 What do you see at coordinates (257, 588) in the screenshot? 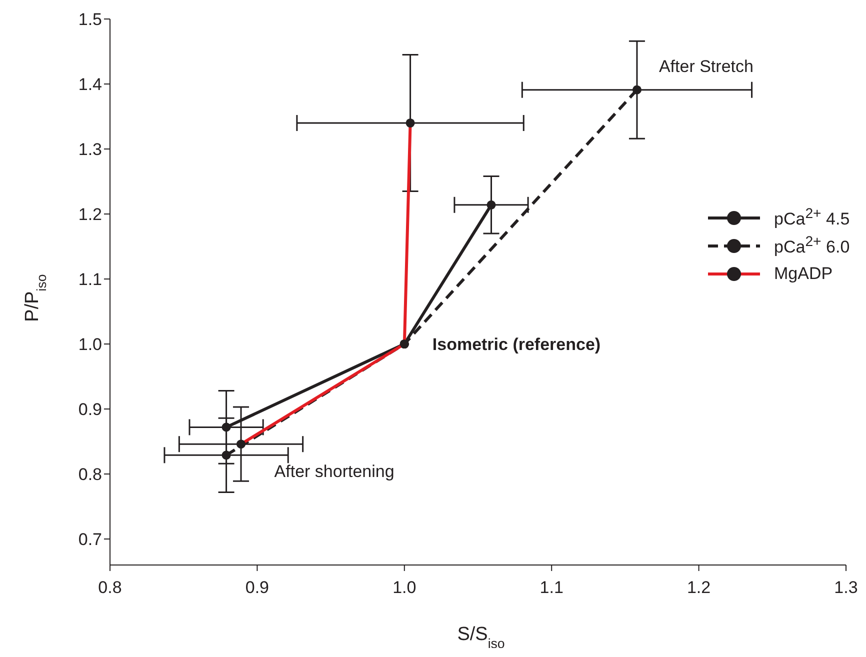
I see `x-tick-label: 0.9` at bounding box center [257, 588].